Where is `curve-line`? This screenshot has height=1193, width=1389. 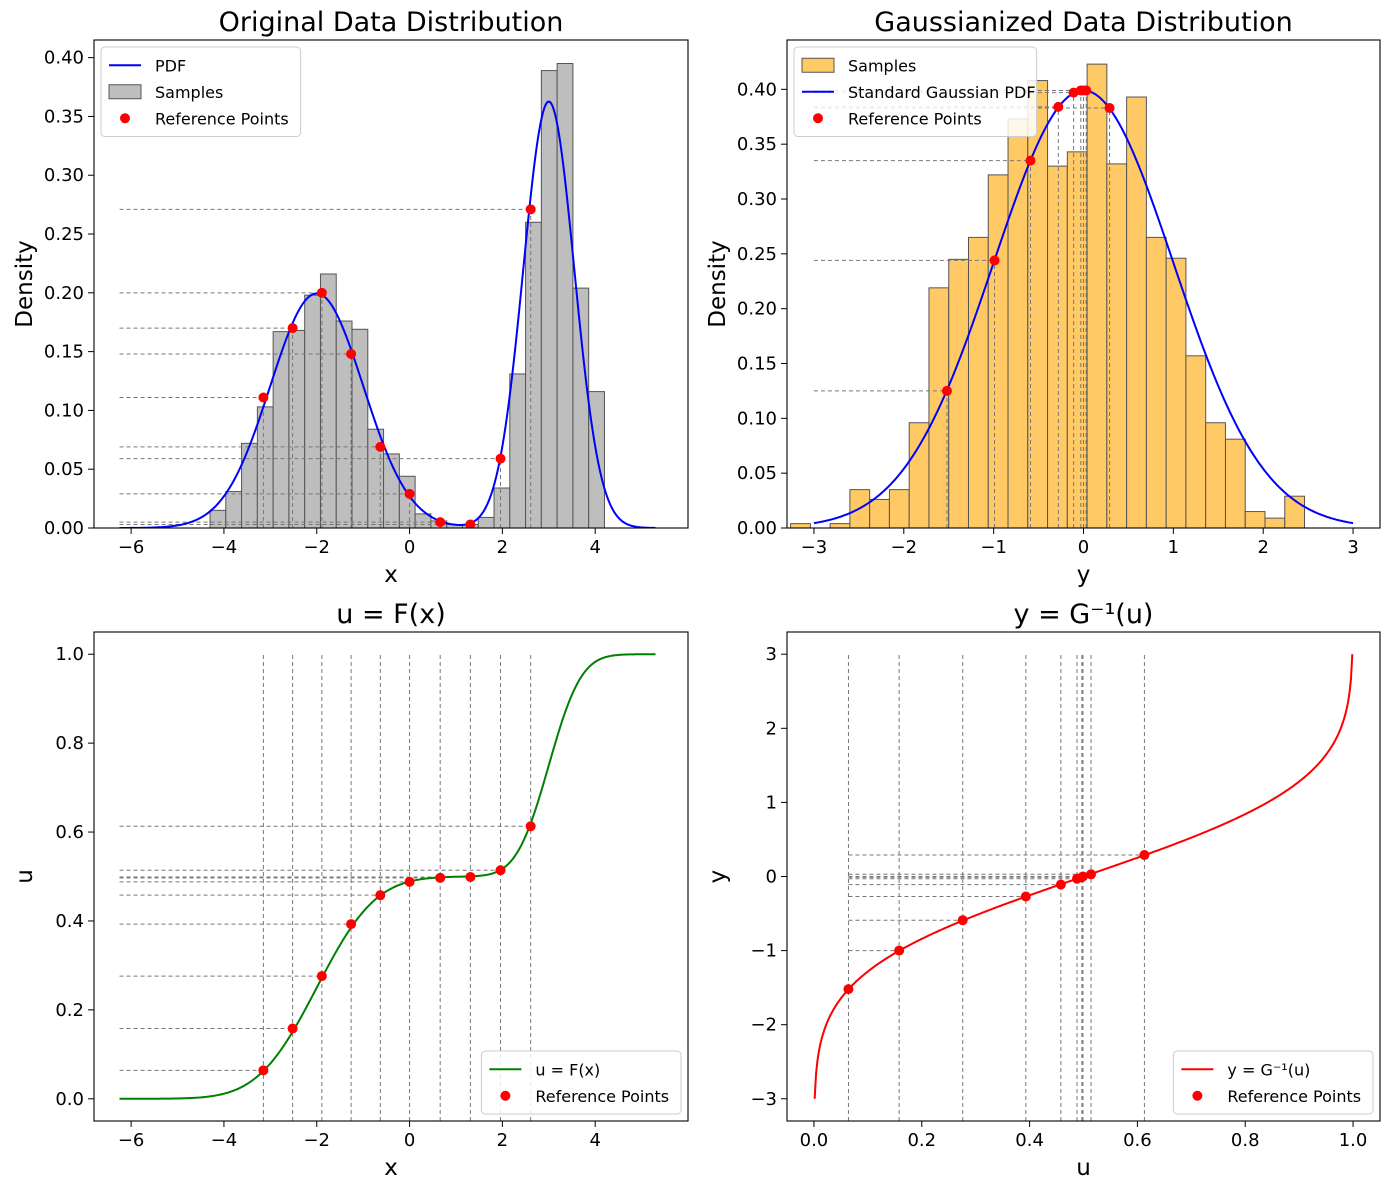 curve-line is located at coordinates (387, 876).